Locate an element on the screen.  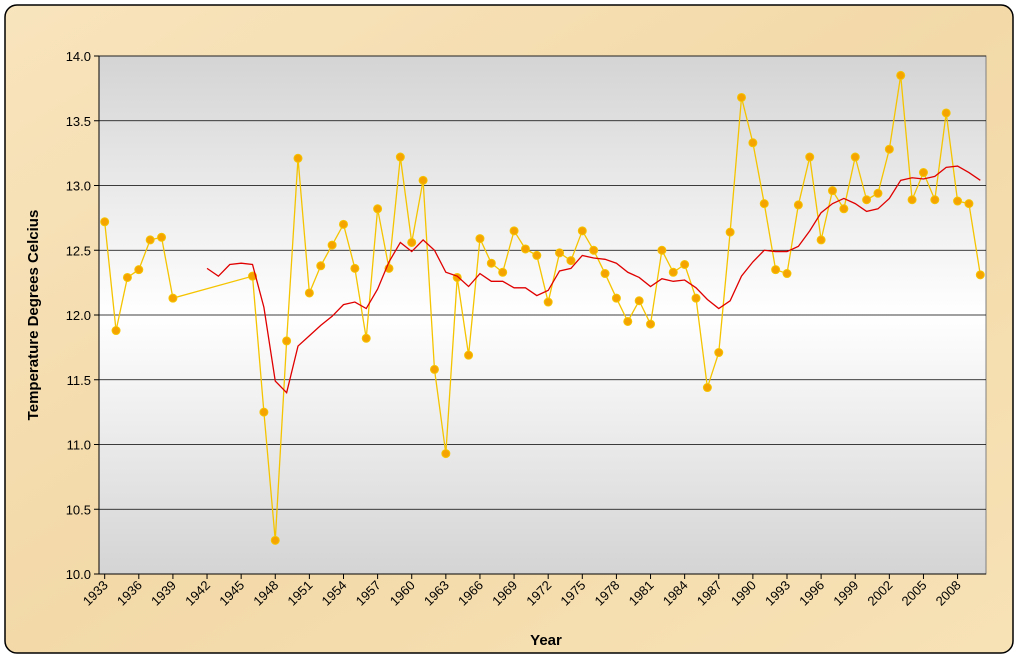
y-tick-label: 12.5 is located at coordinates (78, 250).